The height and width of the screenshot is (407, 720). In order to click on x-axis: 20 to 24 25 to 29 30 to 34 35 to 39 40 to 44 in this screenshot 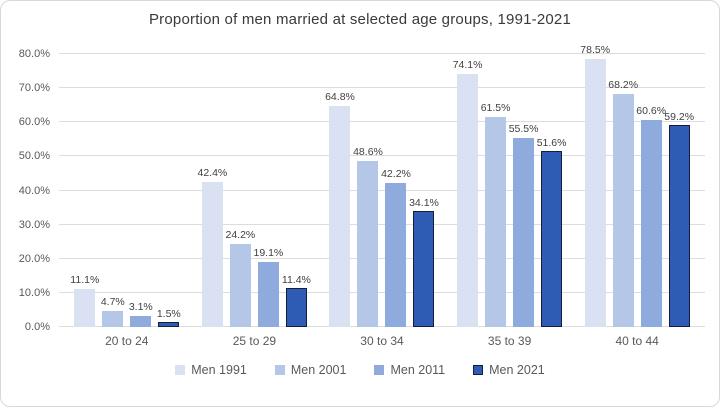, I will do `click(382, 341)`.